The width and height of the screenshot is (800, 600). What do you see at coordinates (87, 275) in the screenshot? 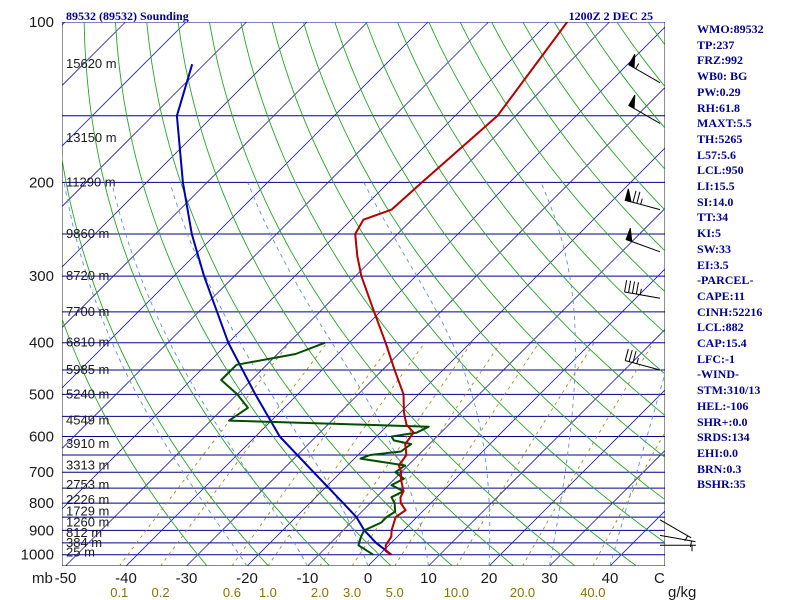
I see `height-label: 8720 m` at bounding box center [87, 275].